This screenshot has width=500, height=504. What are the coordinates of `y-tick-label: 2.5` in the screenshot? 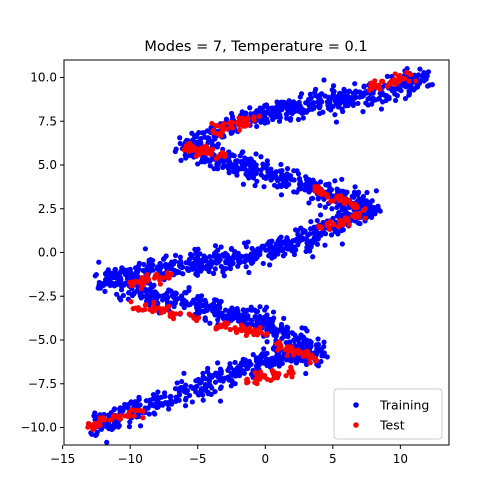 It's located at (47, 209).